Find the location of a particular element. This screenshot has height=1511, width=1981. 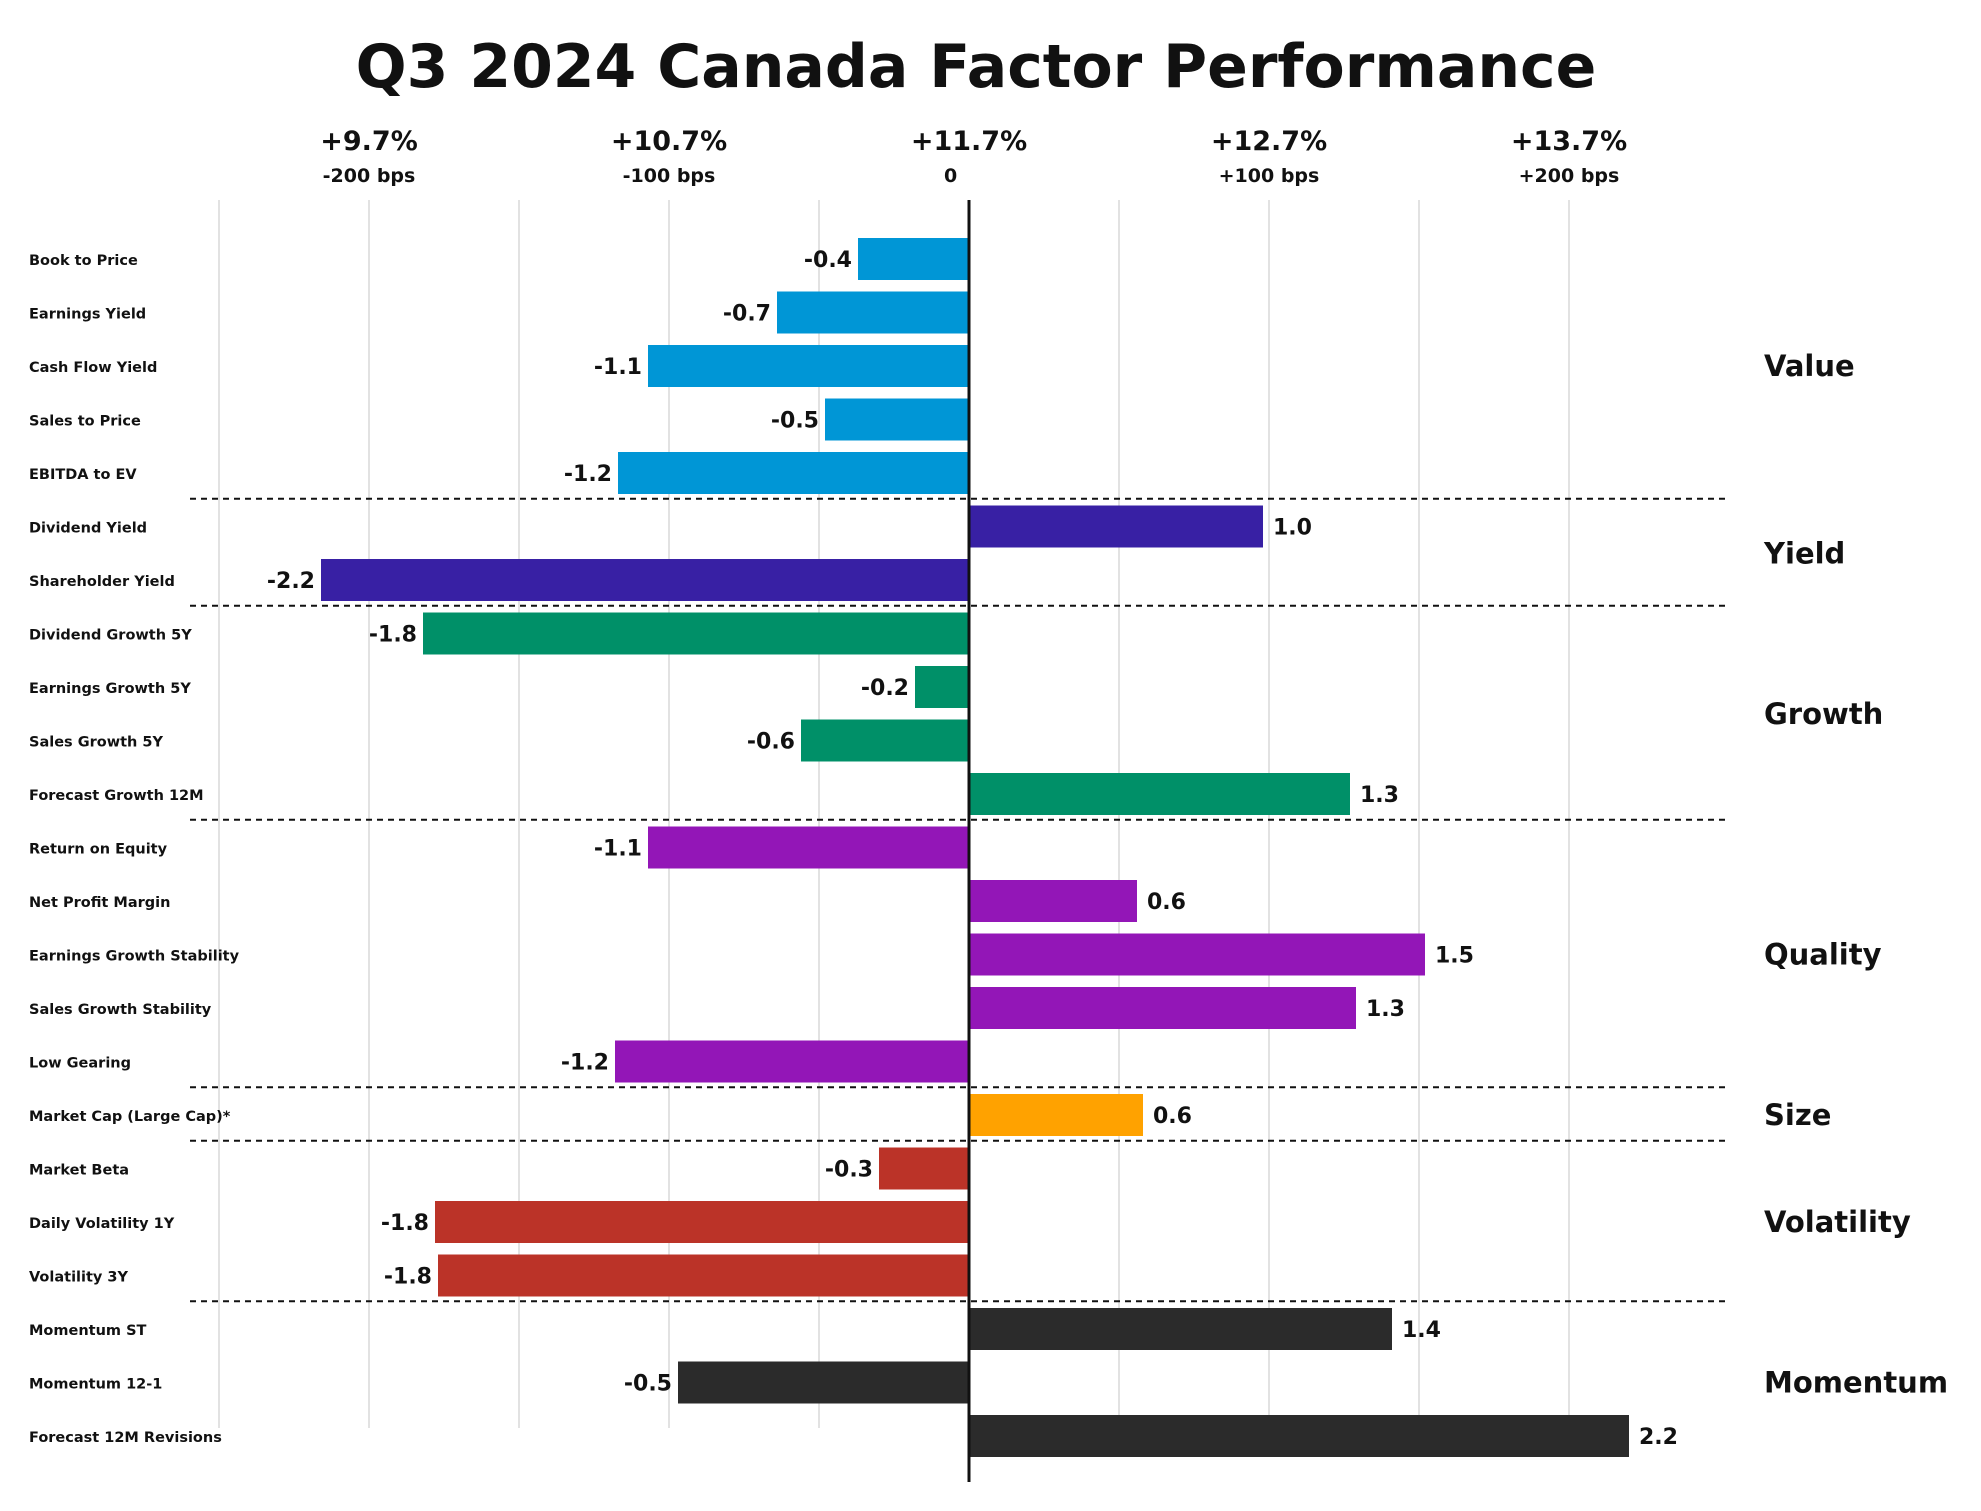

category-label: Sales Growth 5Y is located at coordinates (96, 743).